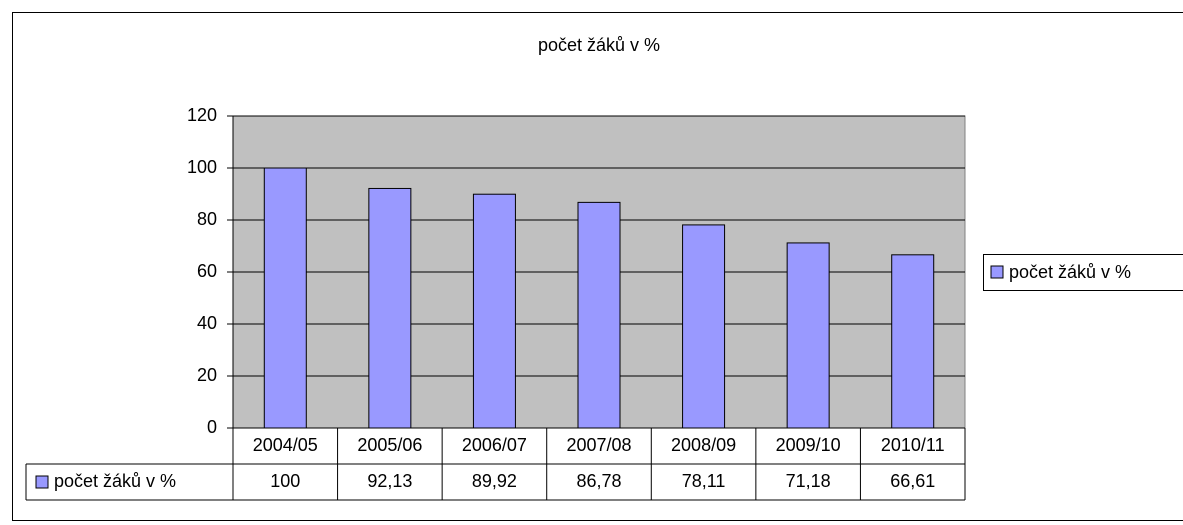  Describe the element at coordinates (808, 481) in the screenshot. I see `table-value: 71,18` at that location.